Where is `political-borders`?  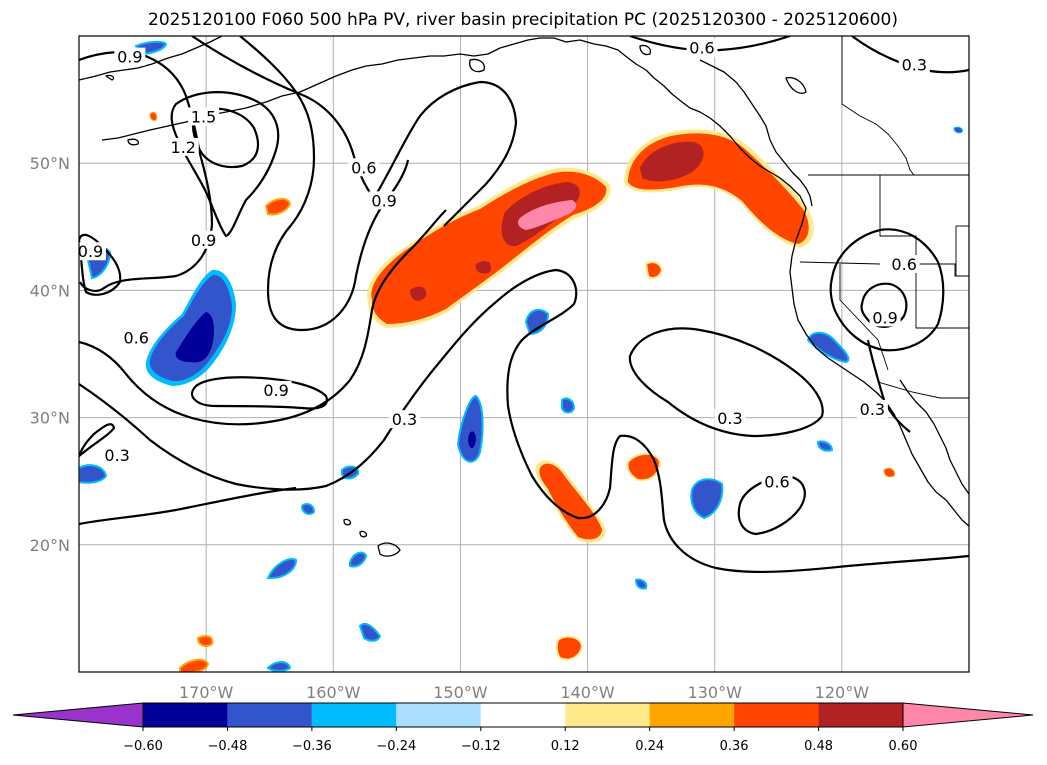
political-borders is located at coordinates (884, 217).